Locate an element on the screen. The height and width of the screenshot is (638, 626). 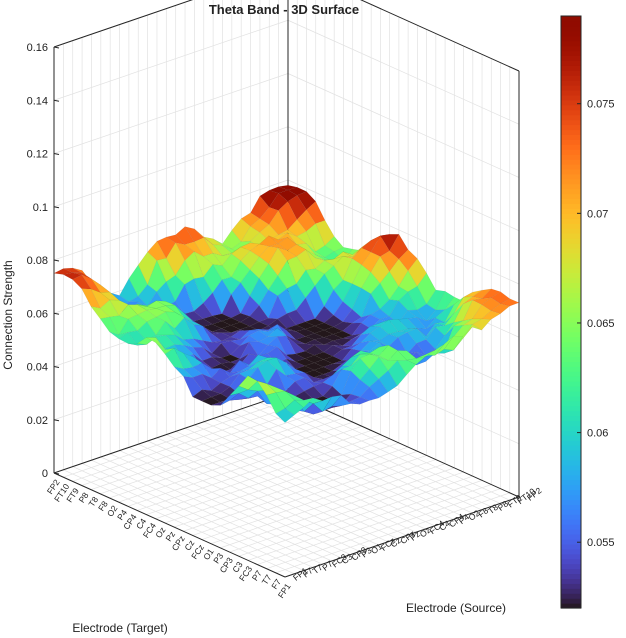
frame-edge is located at coordinates (402, 537).